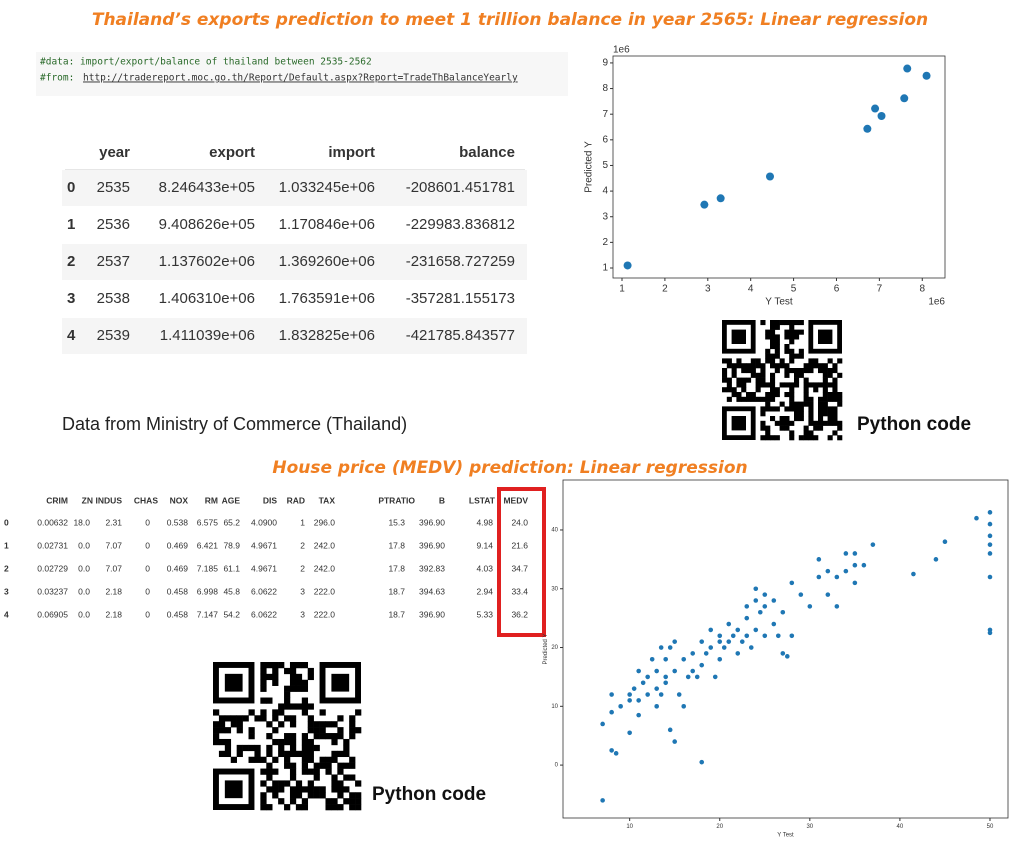  Describe the element at coordinates (264, 614) in the screenshot. I see `table-cell: 6.0622` at that location.